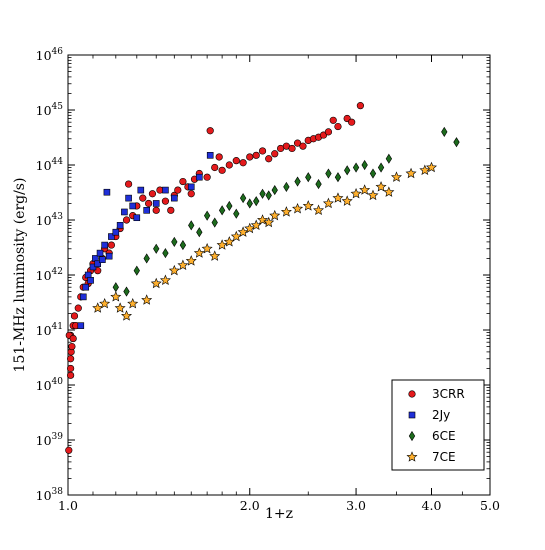 This screenshot has height=550, width=545. Describe the element at coordinates (50, 165) in the screenshot. I see `y-tick-label: 1044` at that location.